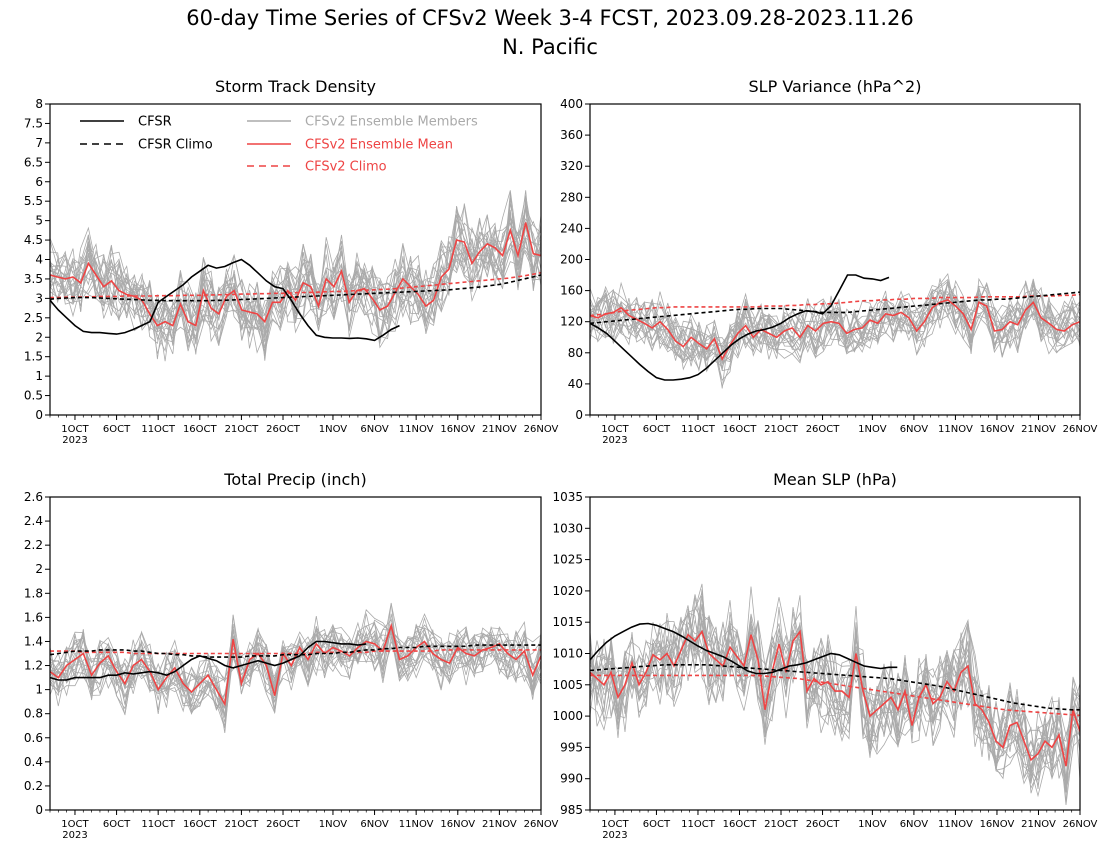 The height and width of the screenshot is (850, 1100). I want to click on y-tick-label: 320, so click(571, 166).